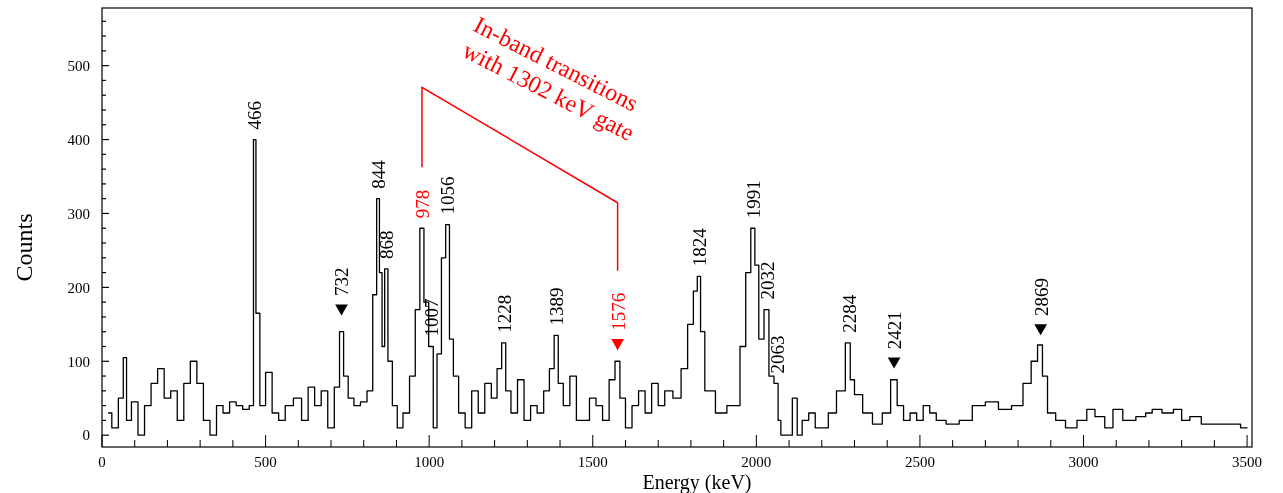 This screenshot has width=1283, height=493. Describe the element at coordinates (697, 482) in the screenshot. I see `x-axis-title: Energy (keV)` at that location.